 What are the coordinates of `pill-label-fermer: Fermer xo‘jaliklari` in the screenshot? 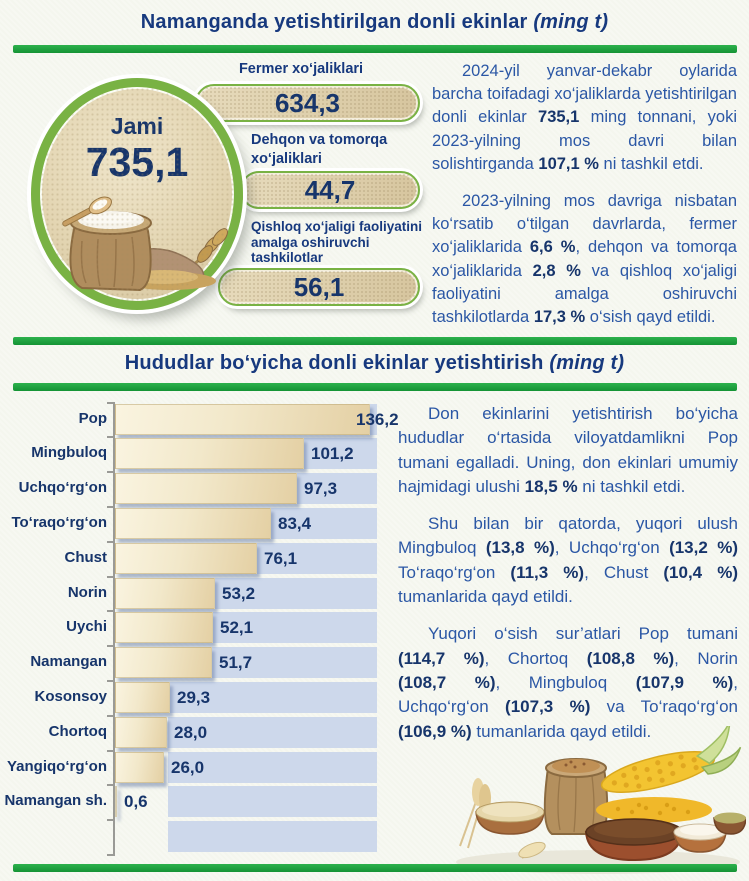 It's located at (301, 69).